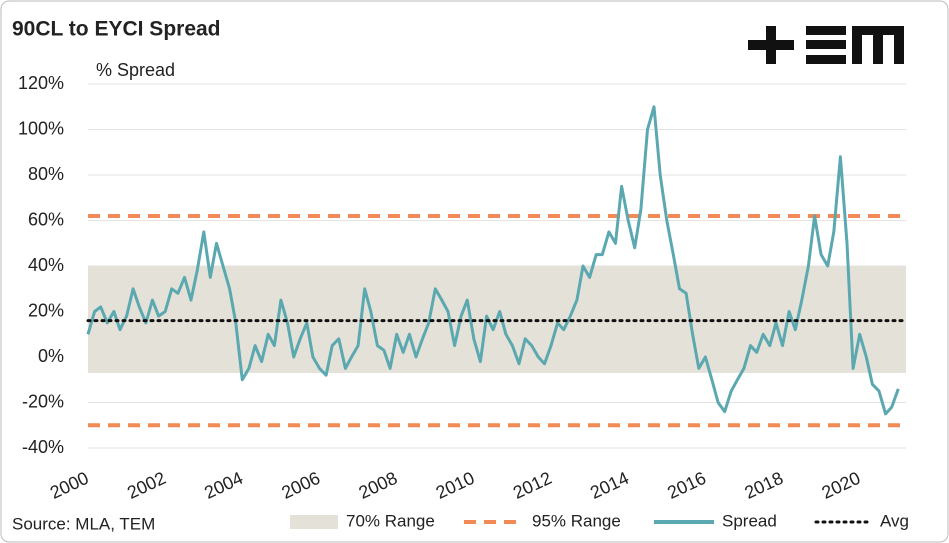 The image size is (949, 543). Describe the element at coordinates (390, 520) in the screenshot. I see `legend-label: 70% Range` at that location.